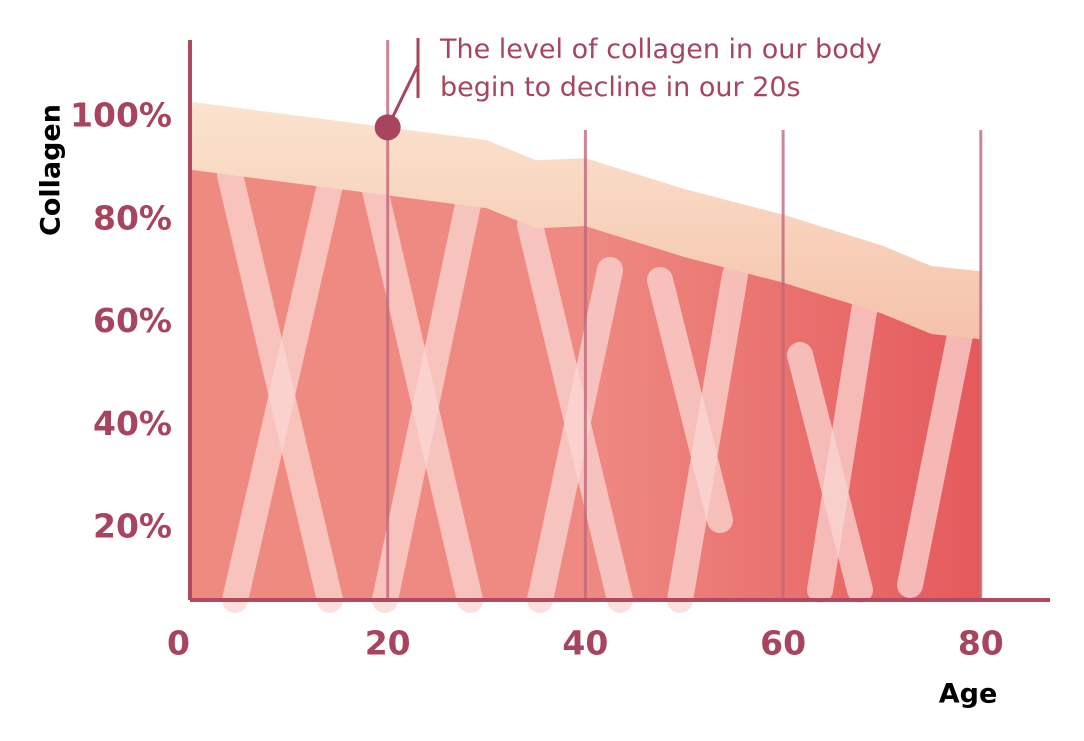 This screenshot has width=1084, height=741. What do you see at coordinates (178, 643) in the screenshot?
I see `x-tick-label: 0` at bounding box center [178, 643].